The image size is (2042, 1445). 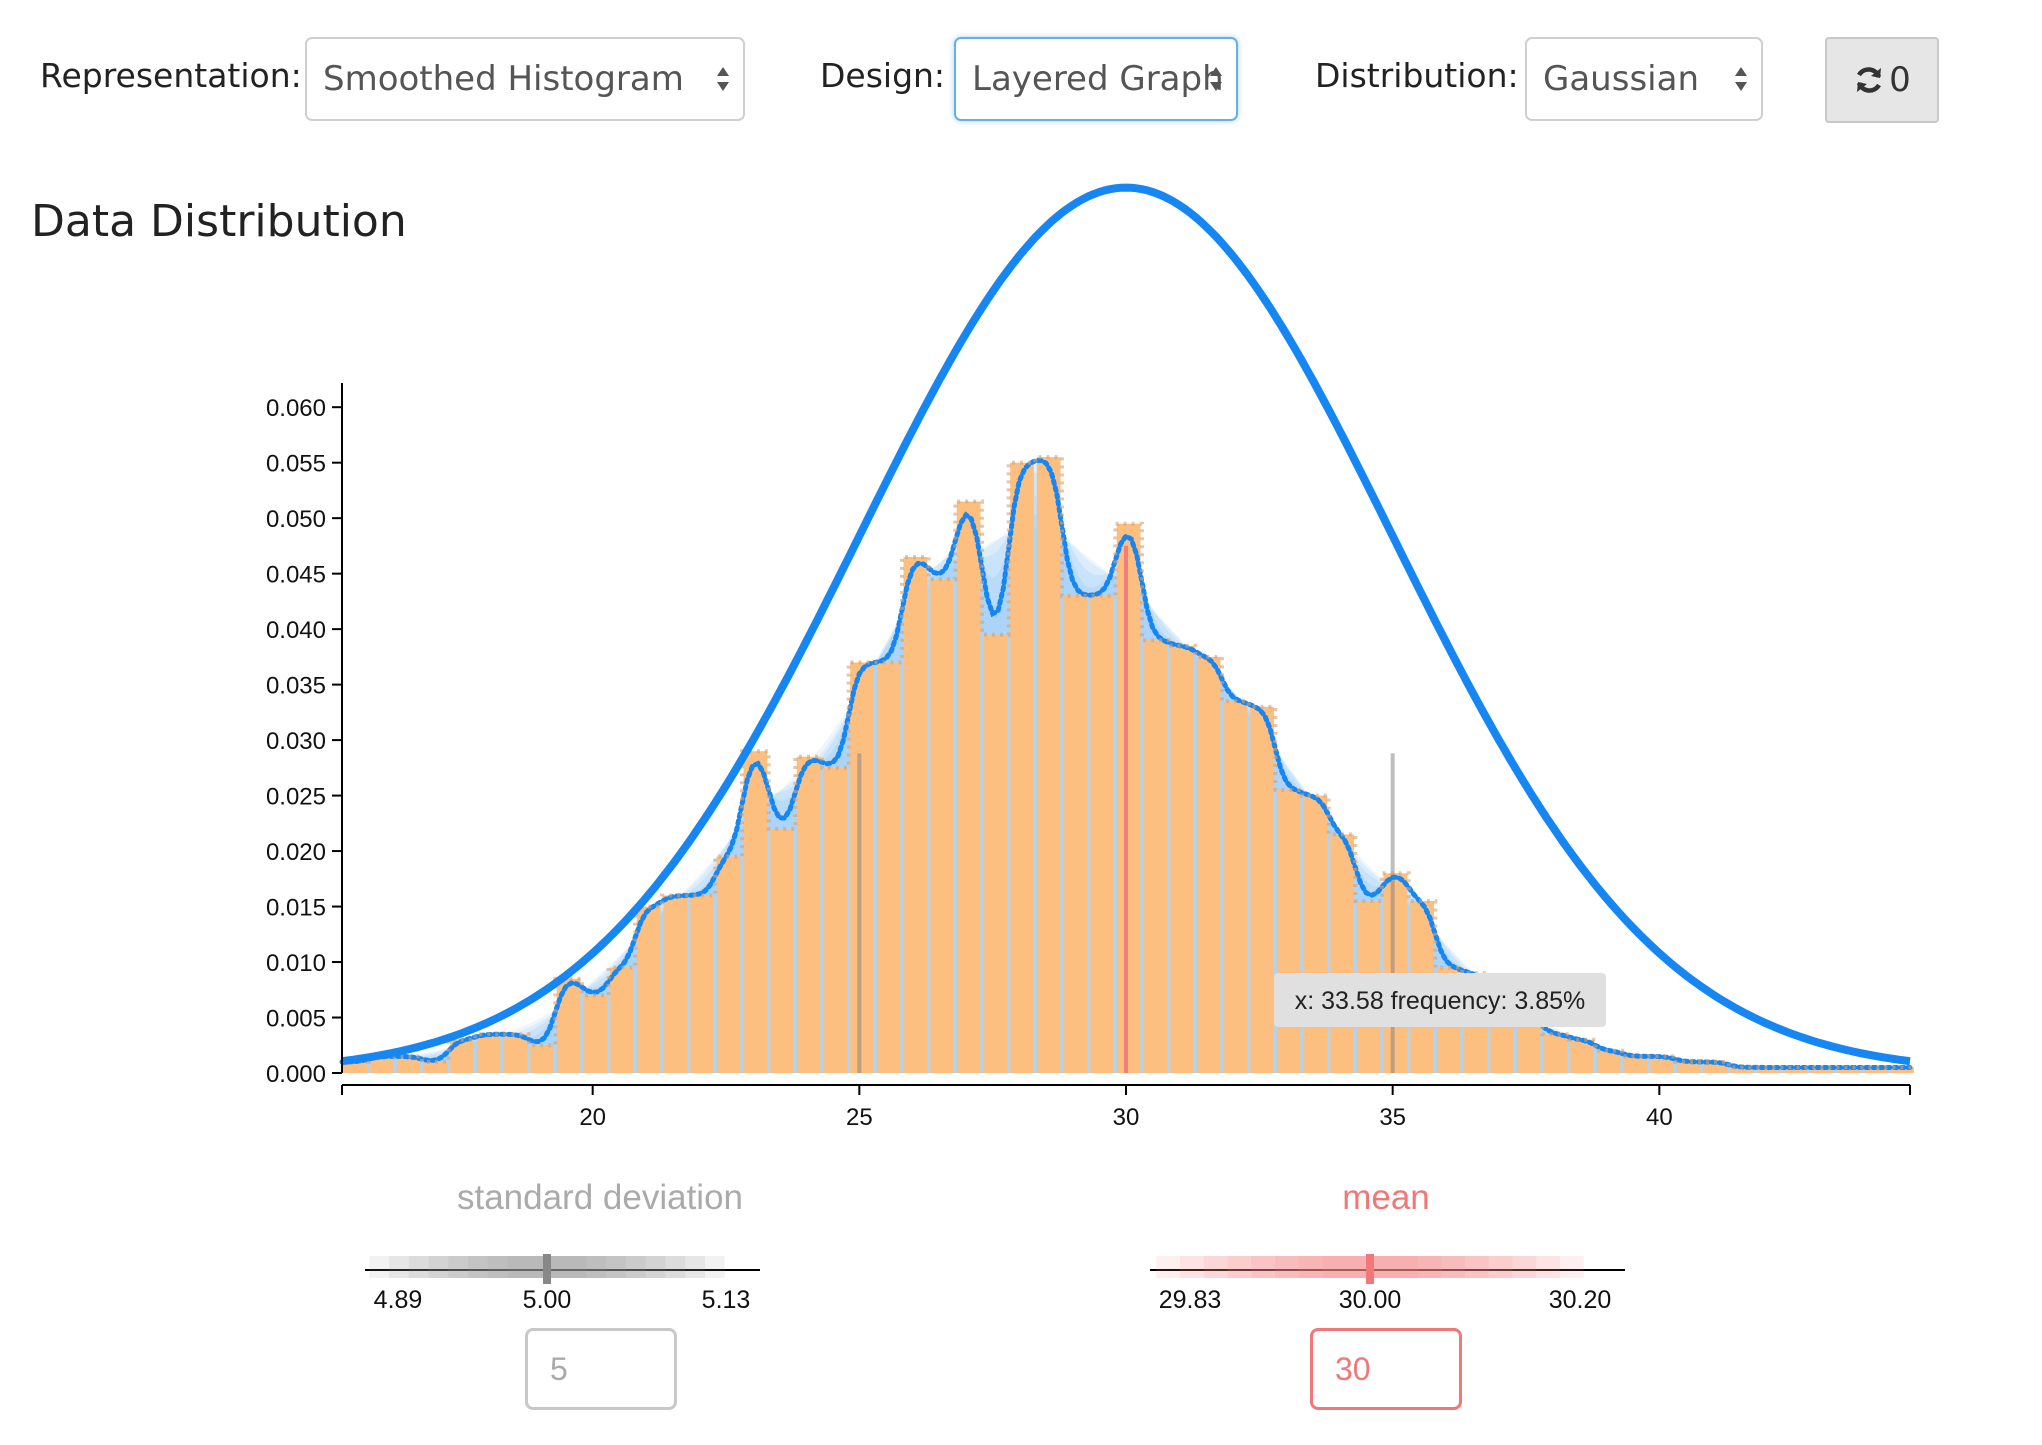 I want to click on x-tick-label: 40, so click(x=1659, y=1117).